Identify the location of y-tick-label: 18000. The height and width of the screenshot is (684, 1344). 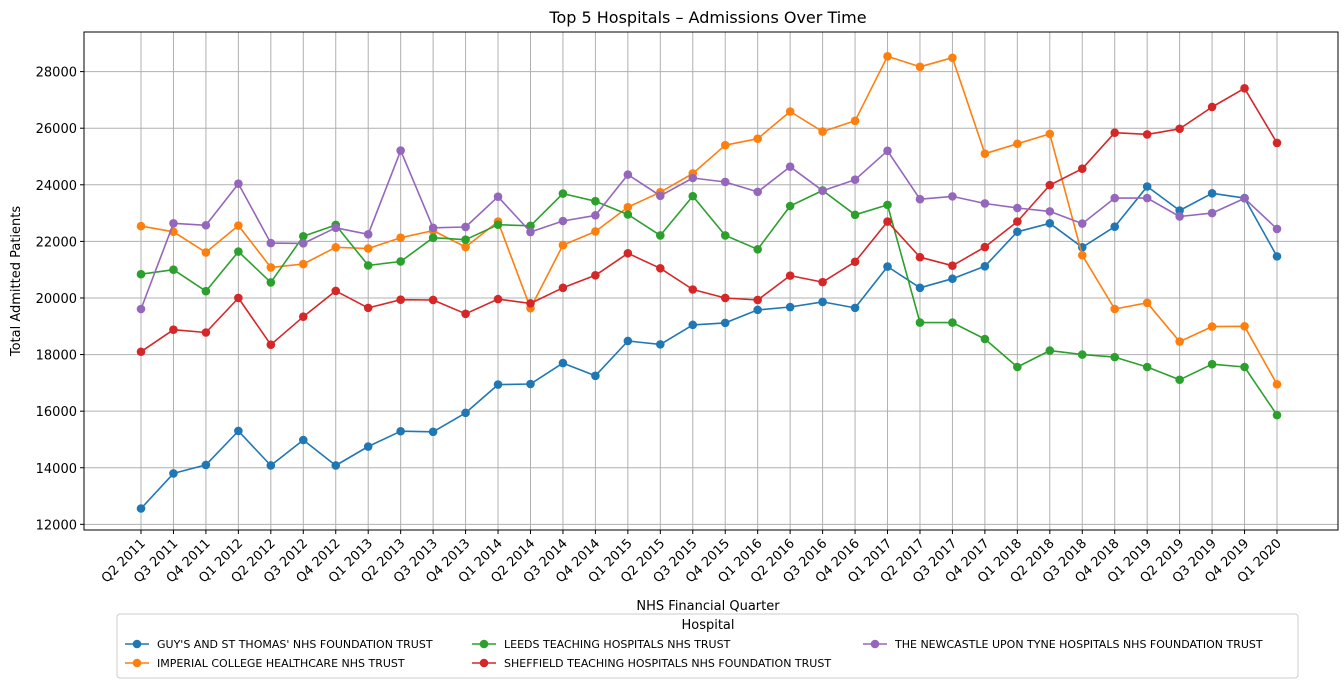
(56, 356).